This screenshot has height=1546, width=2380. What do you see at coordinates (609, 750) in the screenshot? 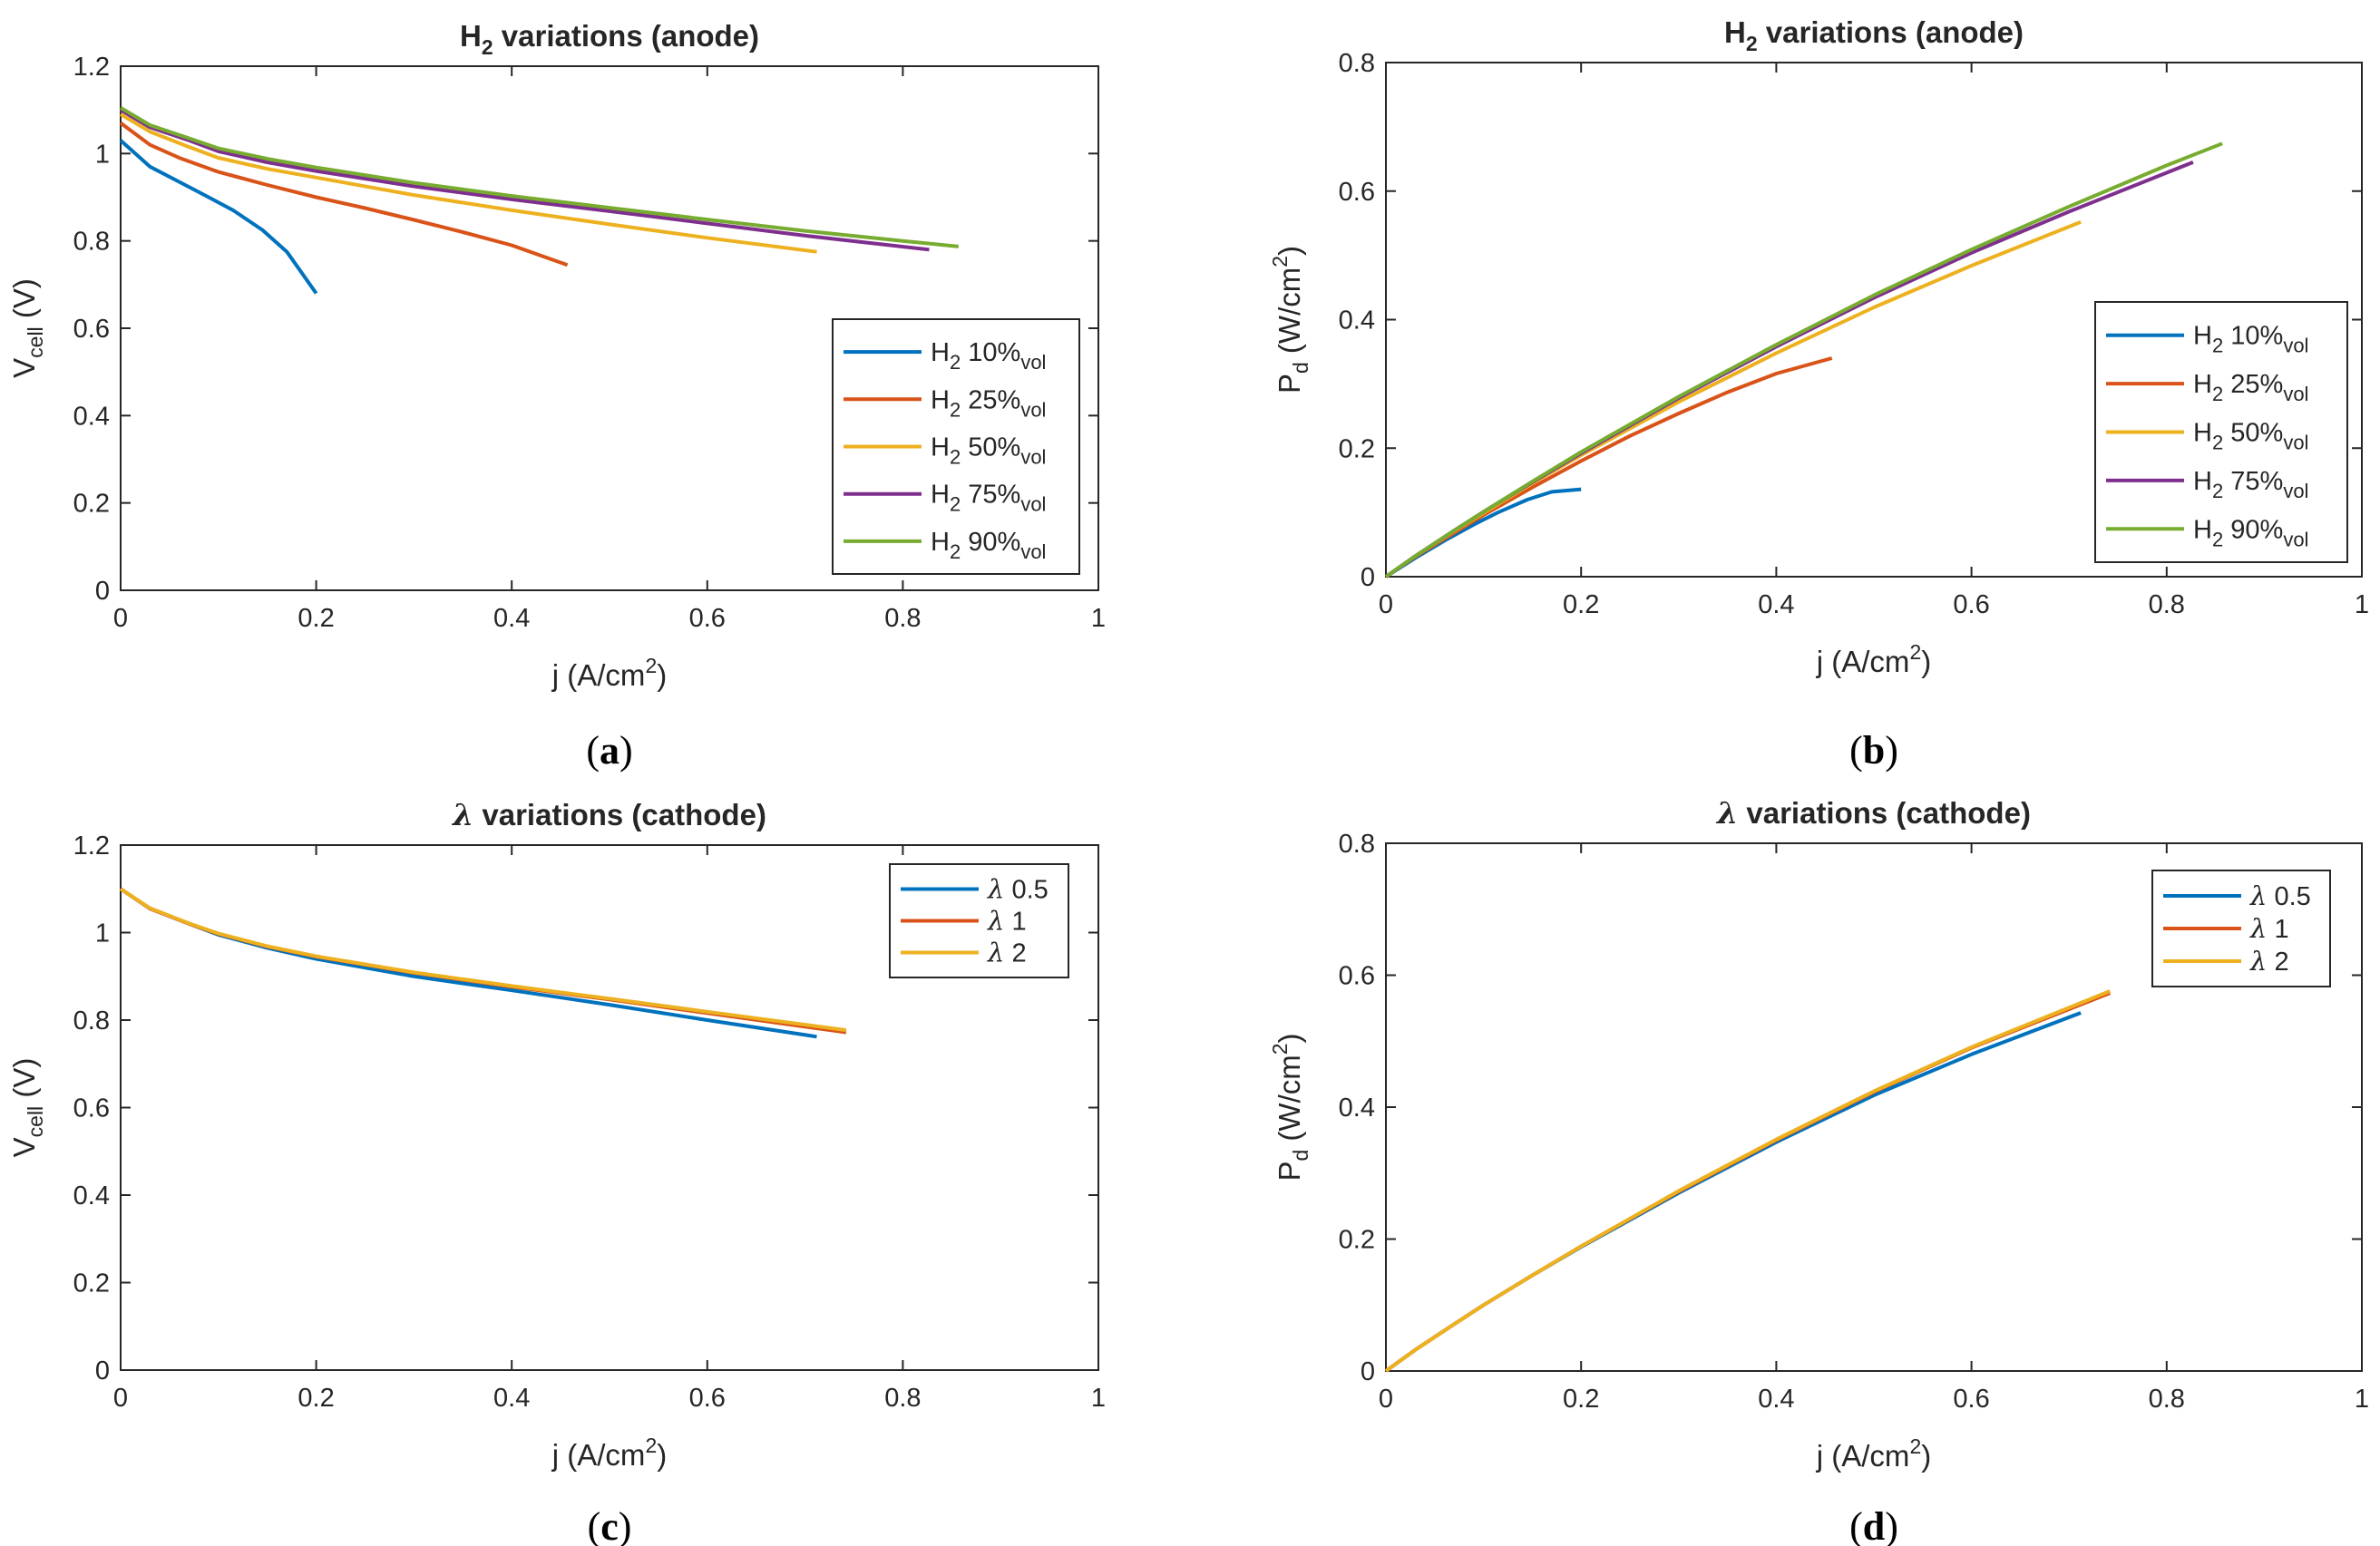
I see `panel-label: (a)` at bounding box center [609, 750].